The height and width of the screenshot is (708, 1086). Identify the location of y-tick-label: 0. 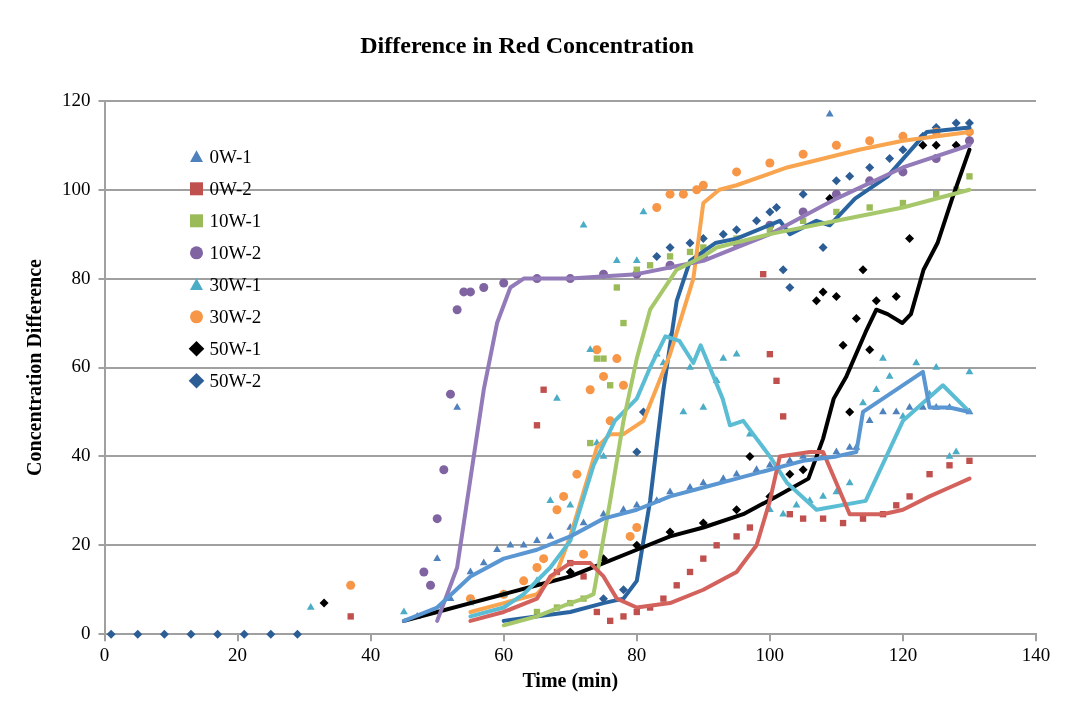
(86, 633).